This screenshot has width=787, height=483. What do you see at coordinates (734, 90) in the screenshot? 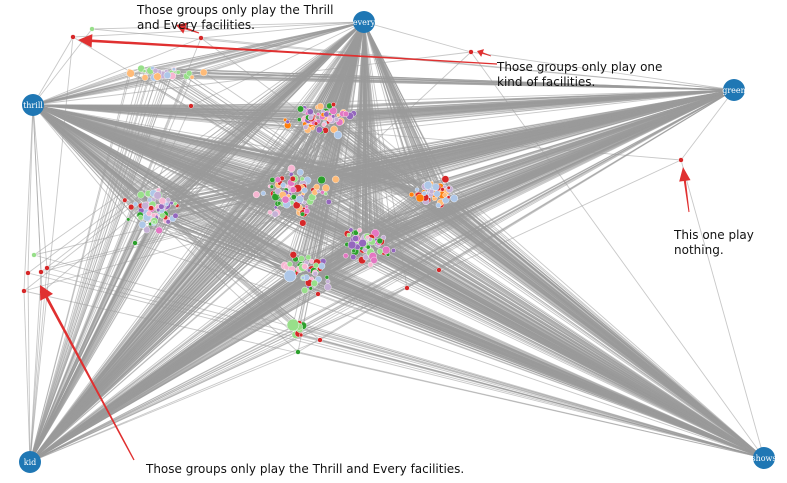
I see `anchor-green: green` at bounding box center [734, 90].